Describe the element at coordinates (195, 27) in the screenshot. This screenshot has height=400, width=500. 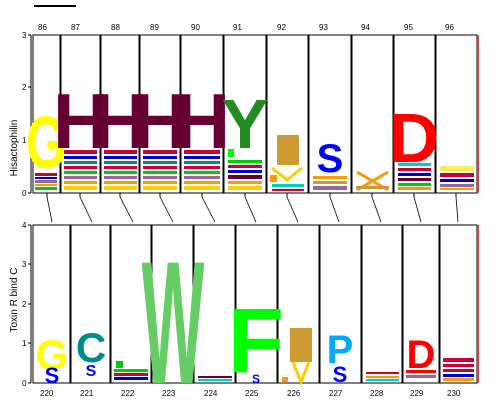
I see `top-position-label: 90` at that location.